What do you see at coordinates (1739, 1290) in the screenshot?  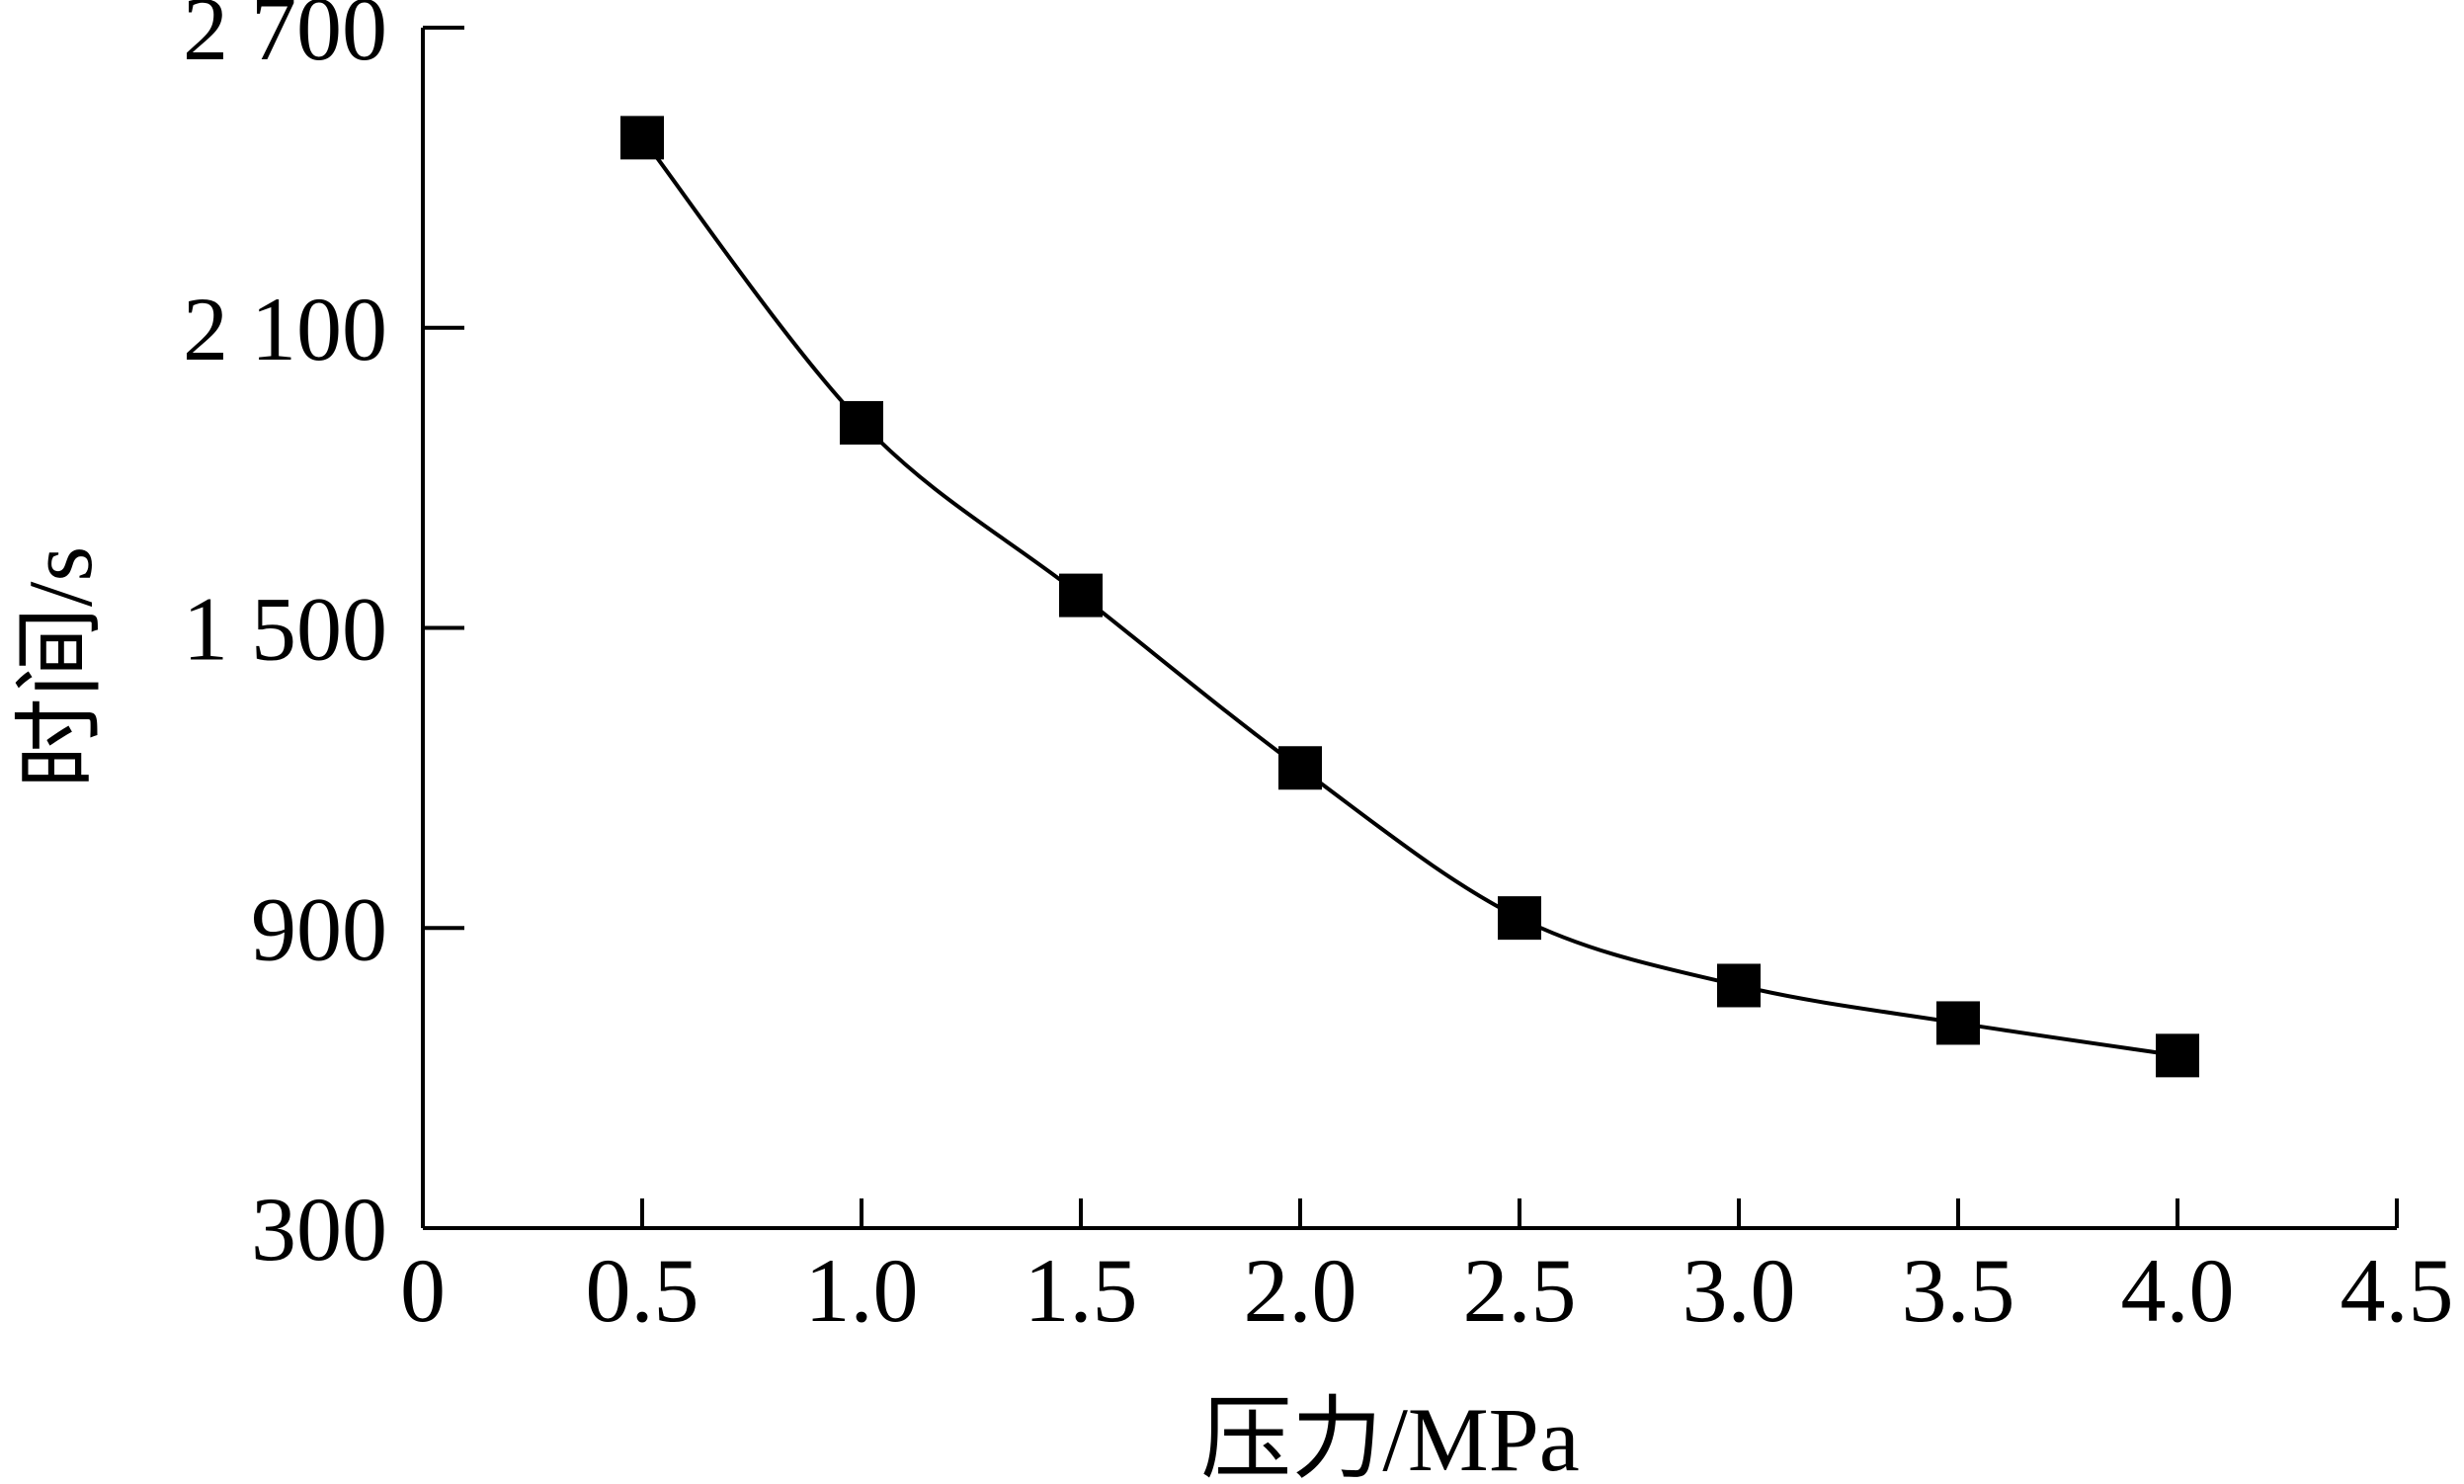 I see `x-tick-label: 3.0` at bounding box center [1739, 1290].